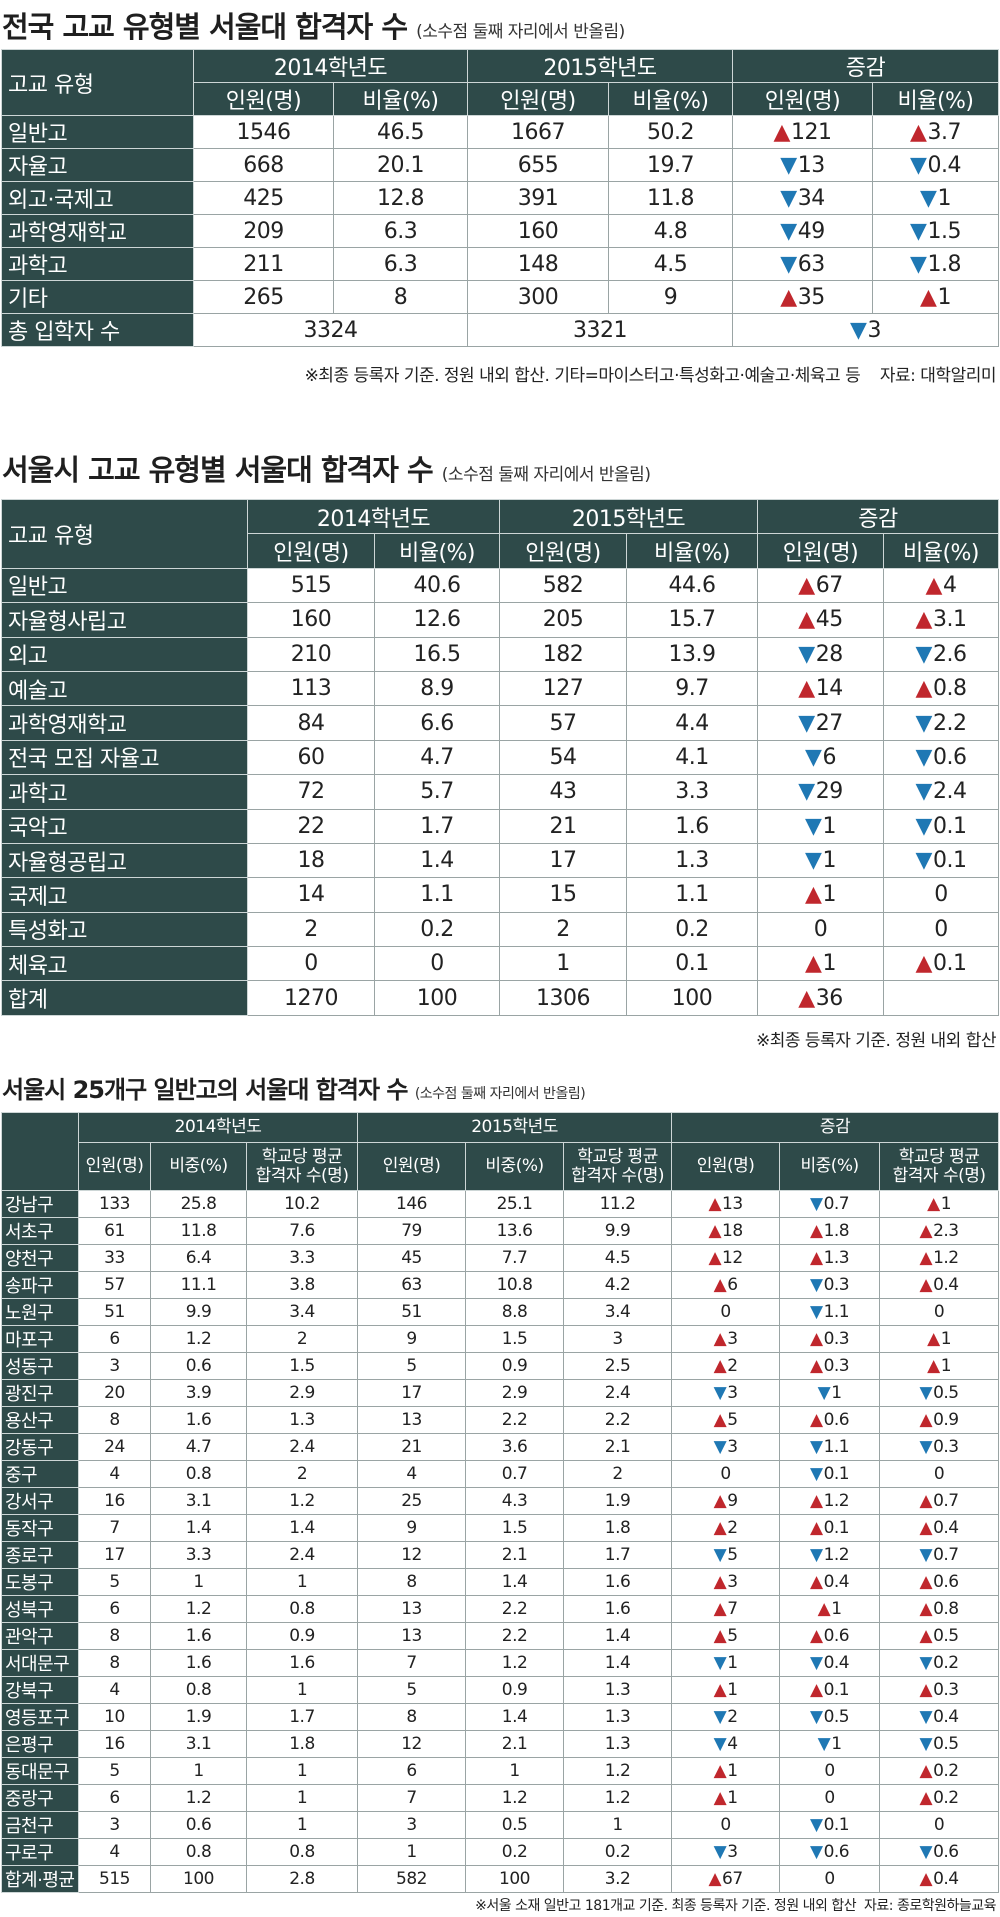 This screenshot has height=1917, width=1000. What do you see at coordinates (563, 551) in the screenshot?
I see `header-count: 인원(명)` at bounding box center [563, 551].